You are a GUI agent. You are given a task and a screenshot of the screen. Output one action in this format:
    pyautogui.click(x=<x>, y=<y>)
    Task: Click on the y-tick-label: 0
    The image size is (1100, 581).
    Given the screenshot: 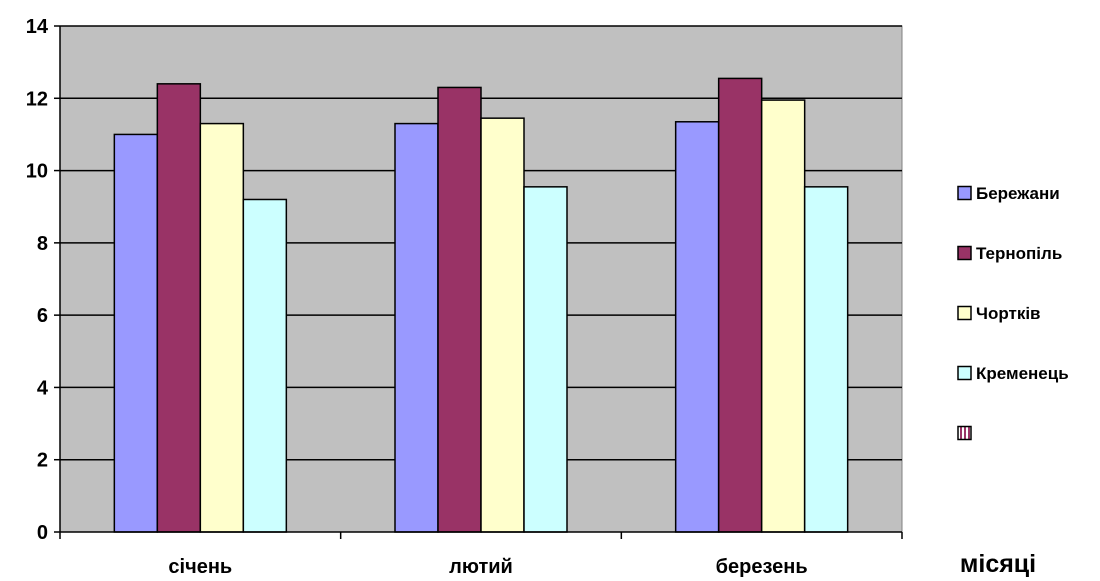 What is the action you would take?
    pyautogui.click(x=42, y=533)
    